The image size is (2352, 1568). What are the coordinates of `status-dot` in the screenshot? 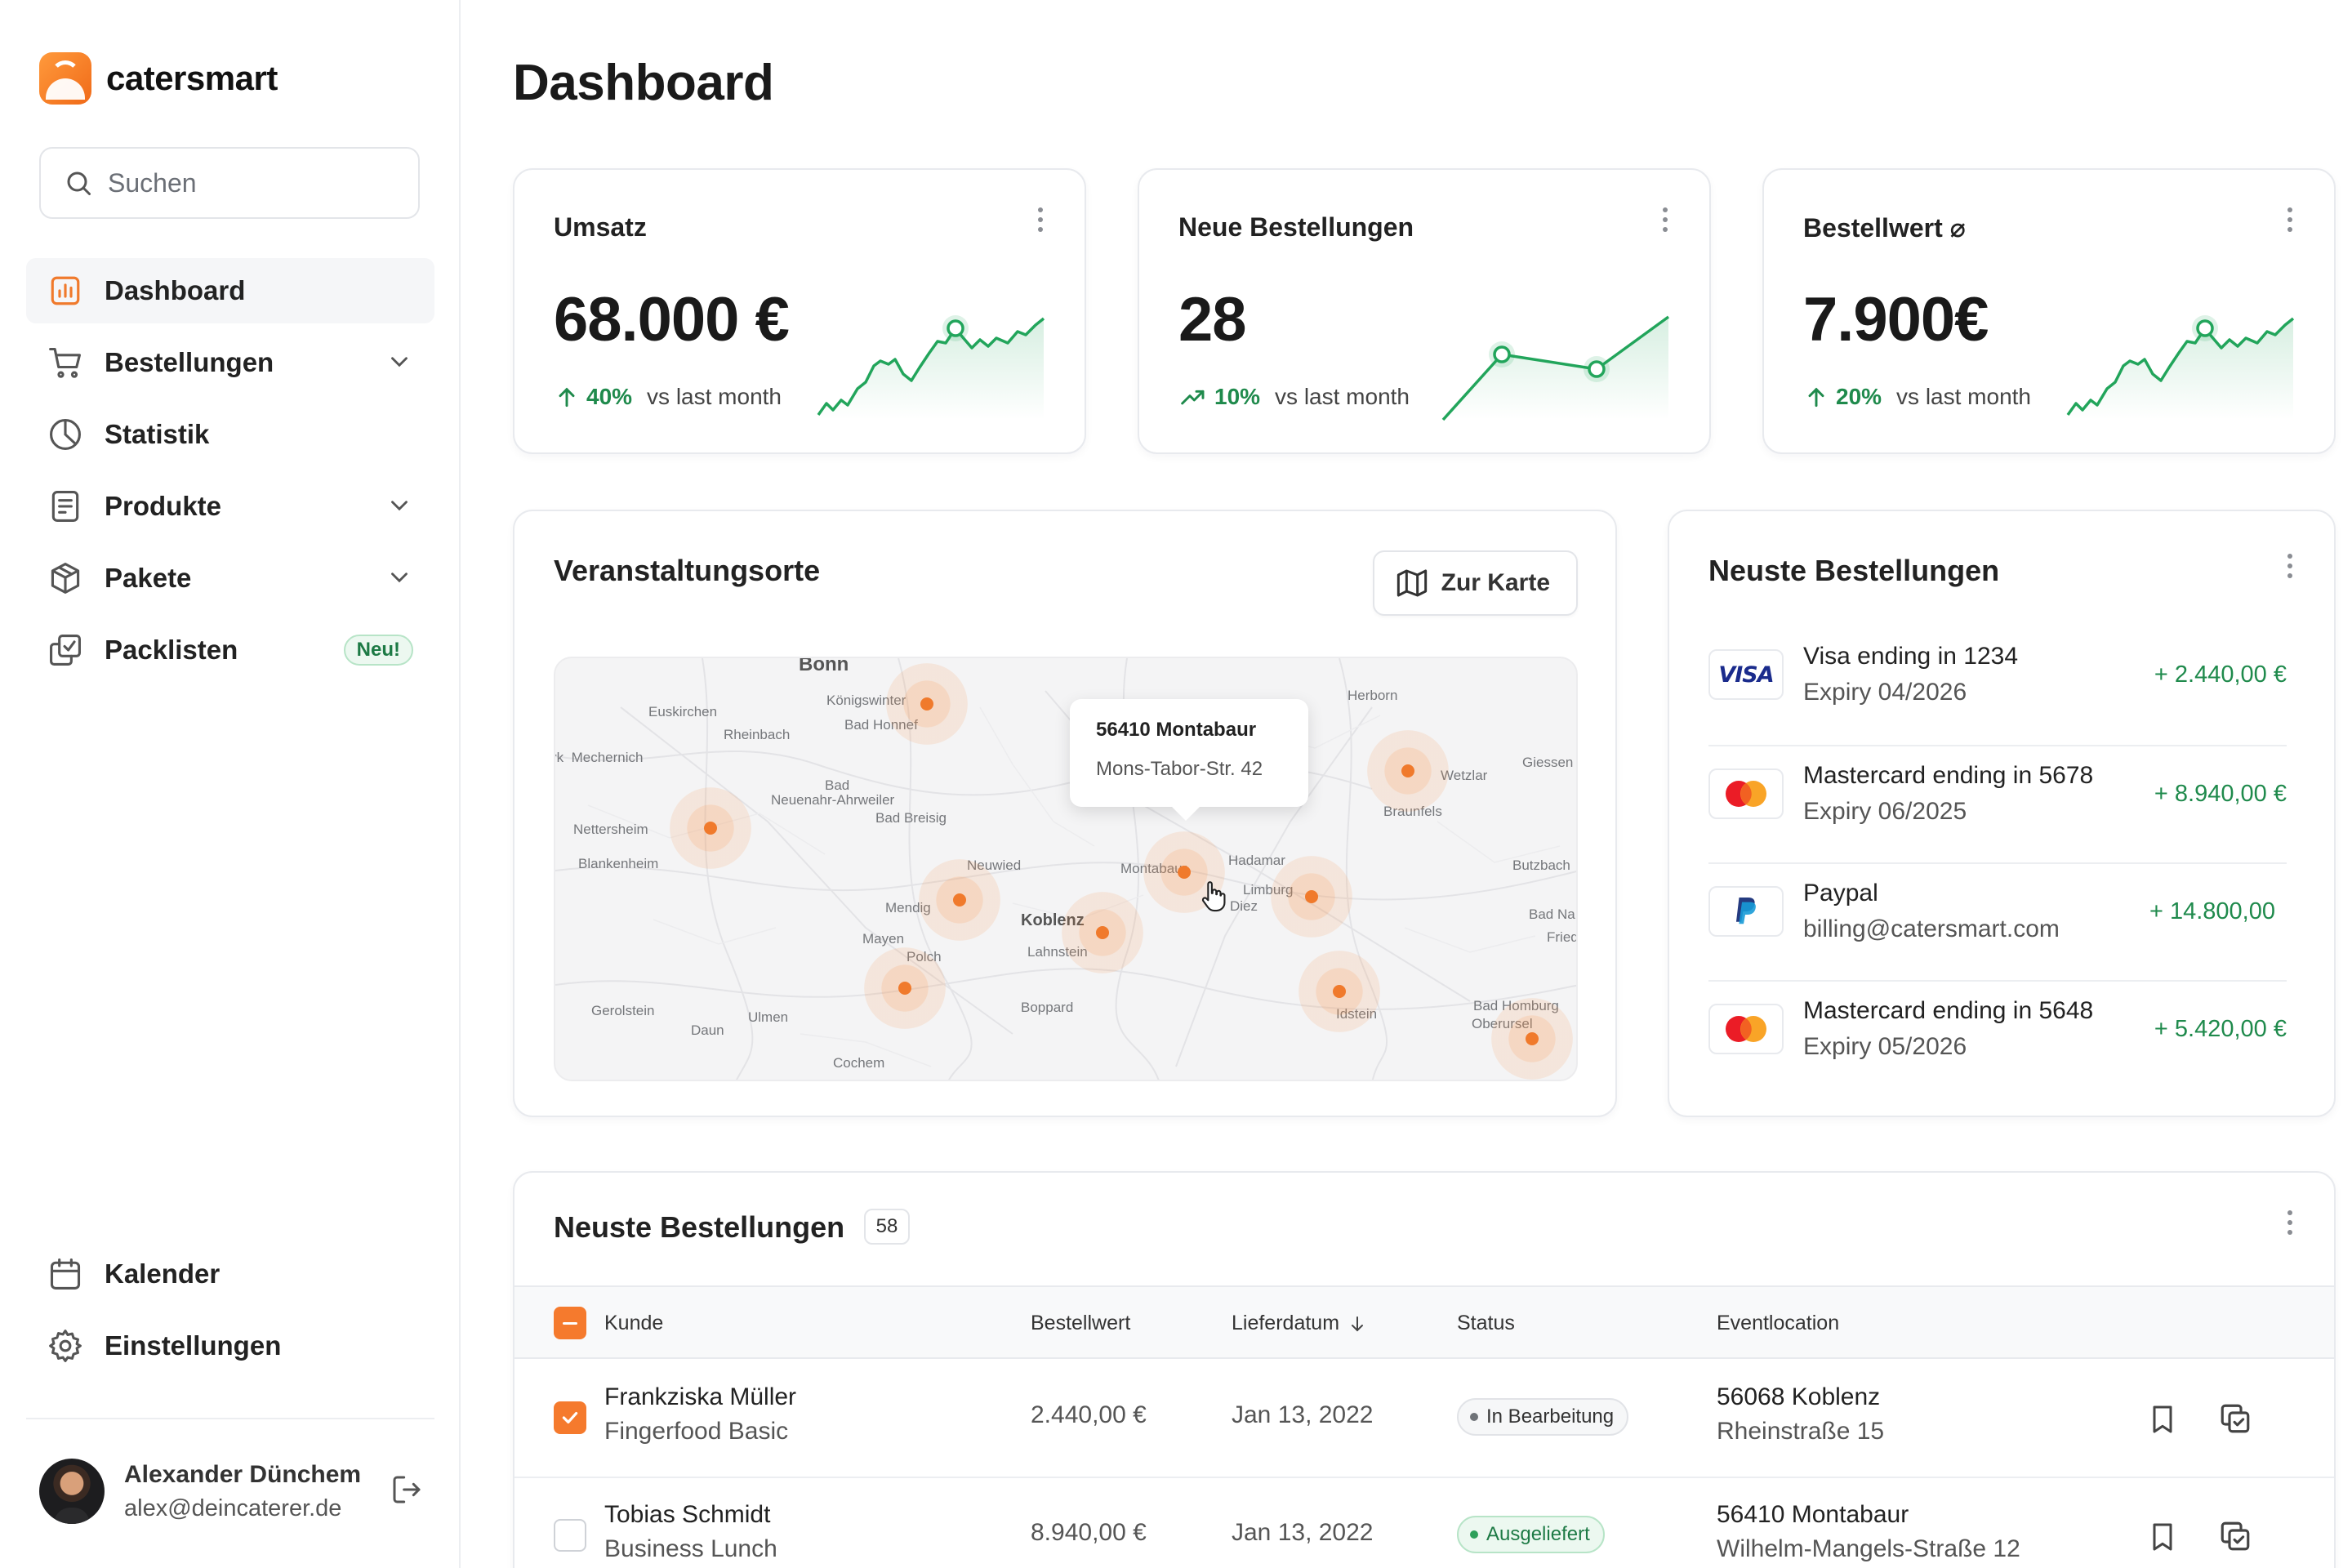 It's located at (1474, 1417).